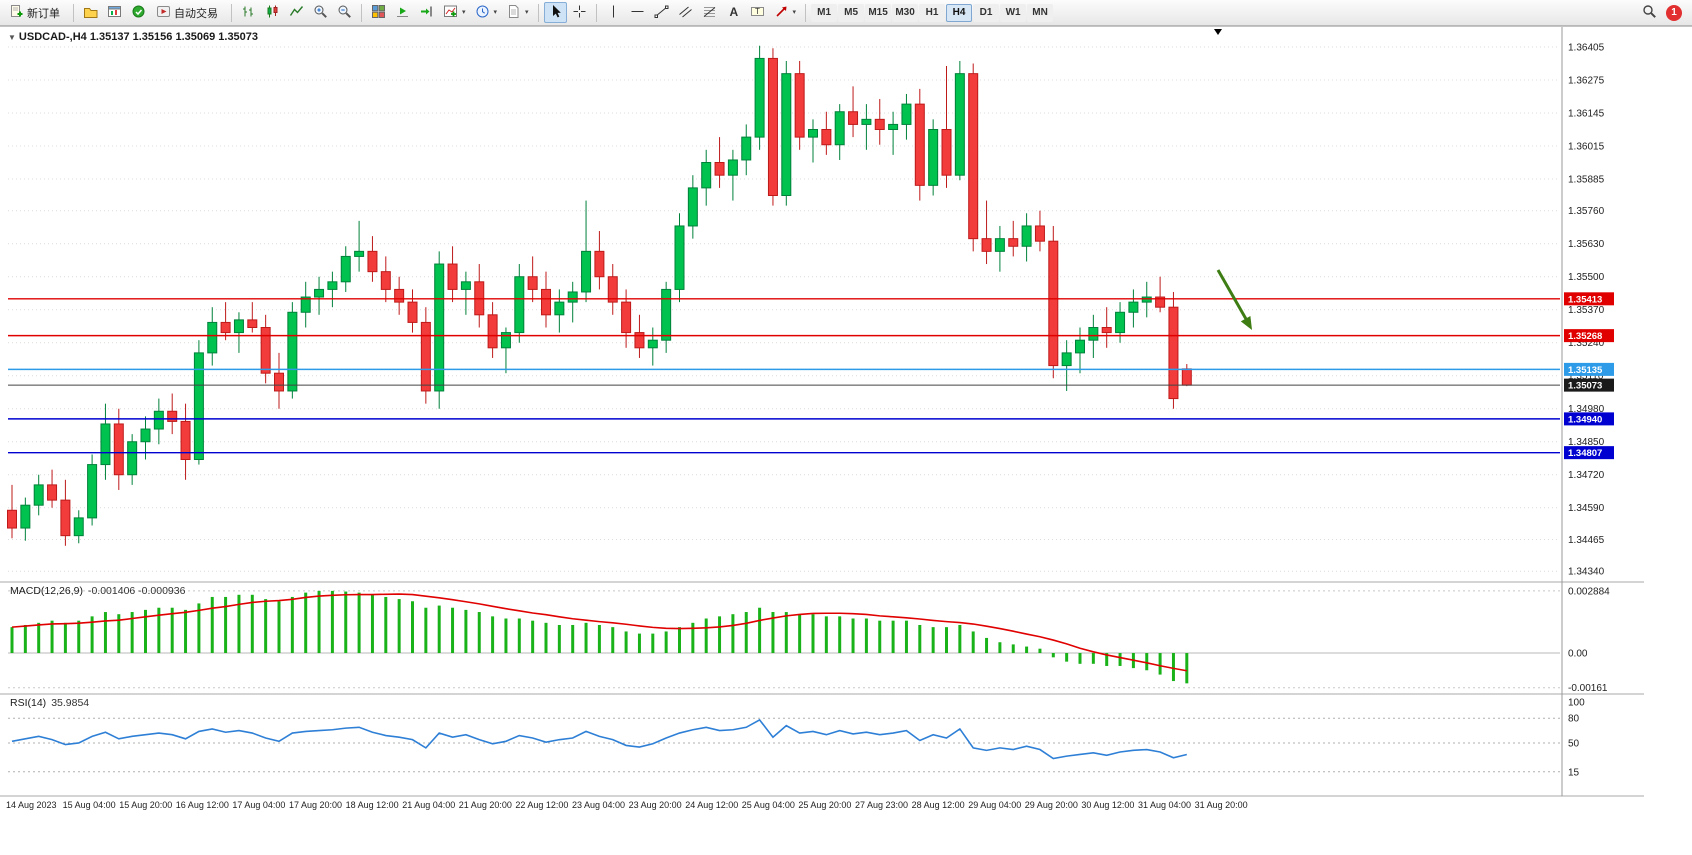  I want to click on timeframe-m15-button: M15, so click(878, 12).